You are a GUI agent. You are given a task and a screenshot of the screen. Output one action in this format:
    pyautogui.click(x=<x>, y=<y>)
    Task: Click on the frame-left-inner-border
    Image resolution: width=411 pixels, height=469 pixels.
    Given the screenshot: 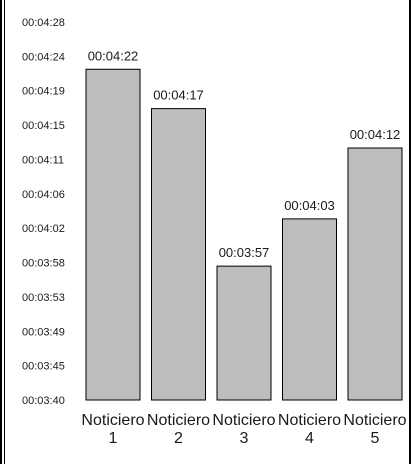 What is the action you would take?
    pyautogui.click(x=4, y=232)
    